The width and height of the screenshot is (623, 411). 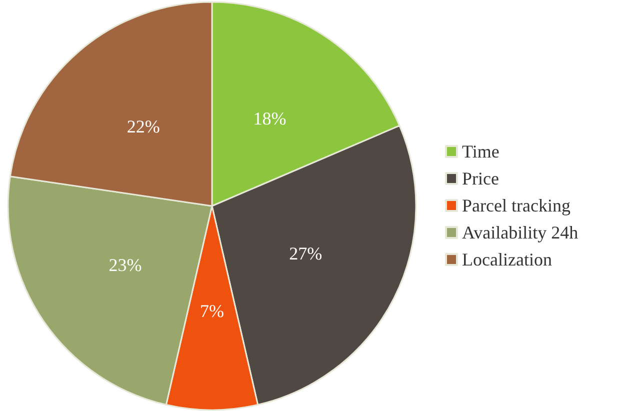 I want to click on legend-label: Localization, so click(x=507, y=260).